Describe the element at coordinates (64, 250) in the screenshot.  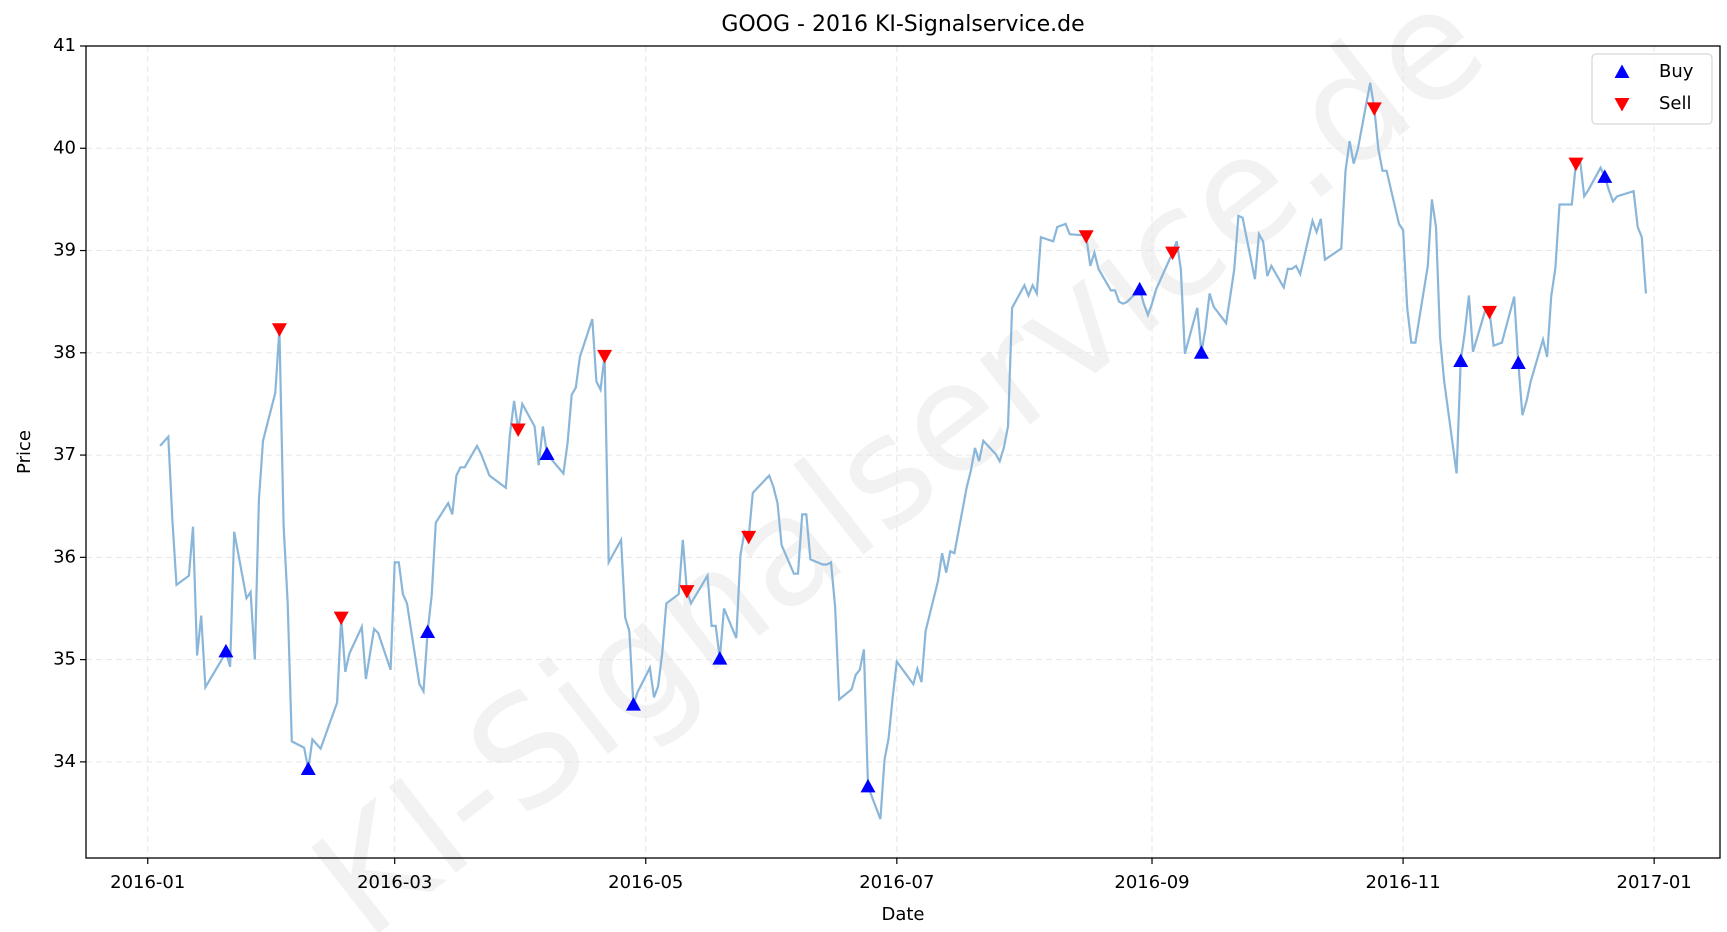
I see `y-tick-label: 39` at that location.